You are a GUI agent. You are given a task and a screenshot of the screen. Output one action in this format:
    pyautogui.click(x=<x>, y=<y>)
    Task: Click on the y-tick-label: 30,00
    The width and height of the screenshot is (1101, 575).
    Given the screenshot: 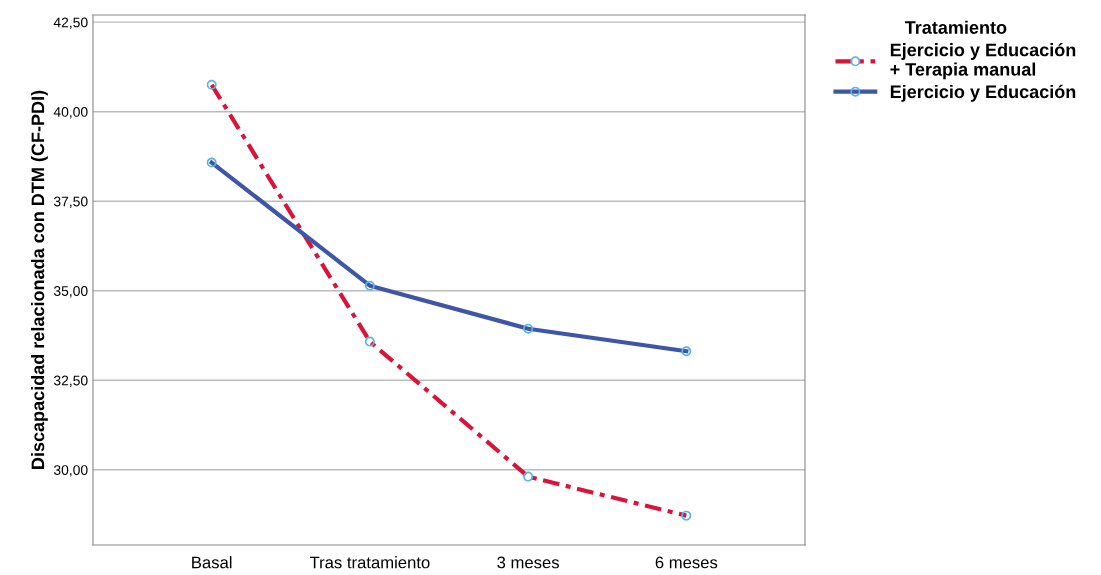 What is the action you would take?
    pyautogui.click(x=70, y=471)
    